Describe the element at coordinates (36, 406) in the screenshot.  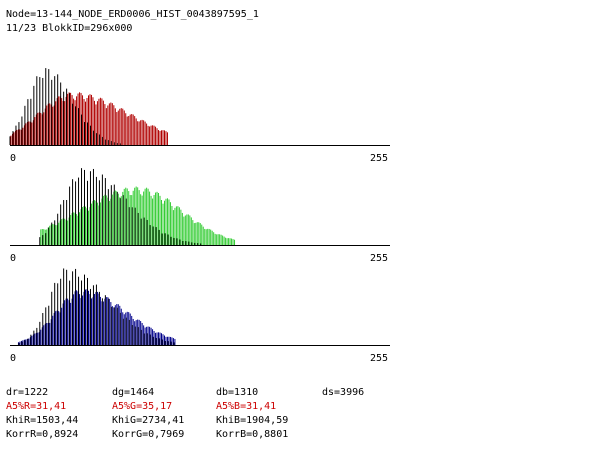
I see `stat-a5-r: A5%R=31,41` at that location.